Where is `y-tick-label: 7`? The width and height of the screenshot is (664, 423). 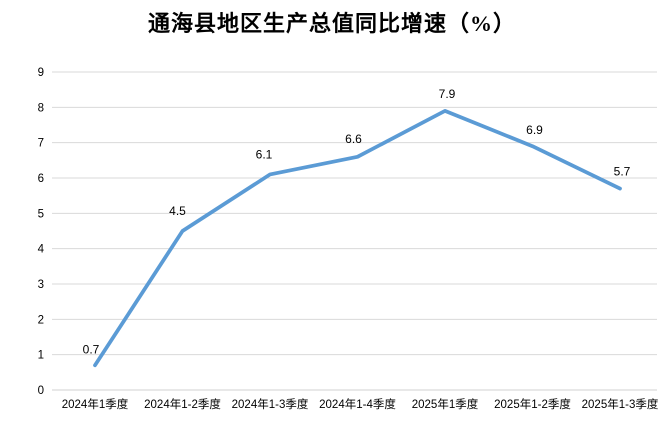 y-tick-label: 7 is located at coordinates (41, 144).